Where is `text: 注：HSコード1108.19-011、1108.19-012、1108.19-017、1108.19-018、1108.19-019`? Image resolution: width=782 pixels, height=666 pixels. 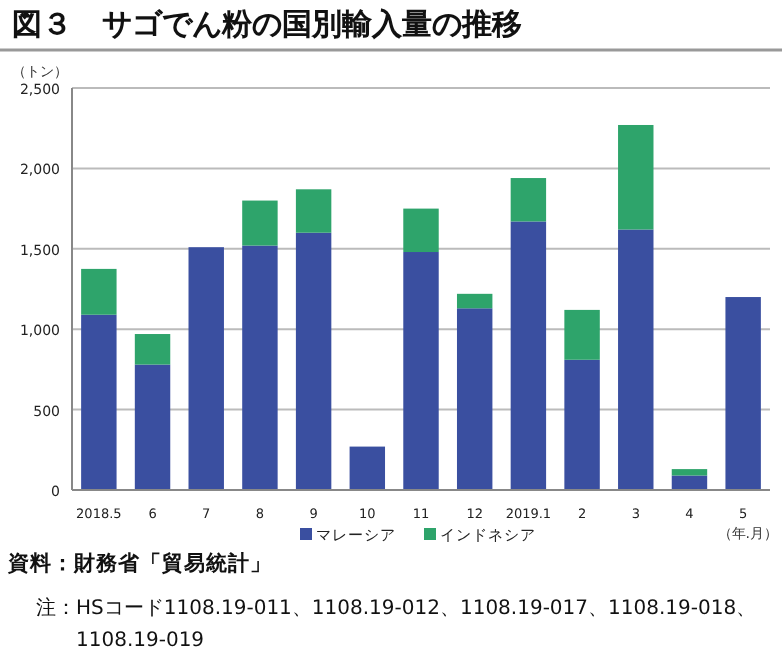
text: 注：HSコード1108.19-011、1108.19-012、1108.19-017、1108.19-018、1108.19-019 is located at coordinates (396, 624).